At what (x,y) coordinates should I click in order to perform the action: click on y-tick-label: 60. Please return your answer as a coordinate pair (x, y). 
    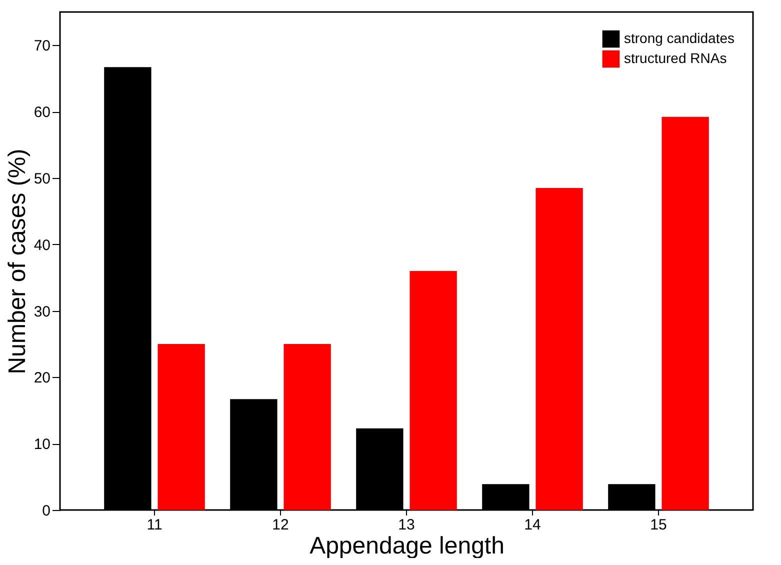
    Looking at the image, I should click on (42, 113).